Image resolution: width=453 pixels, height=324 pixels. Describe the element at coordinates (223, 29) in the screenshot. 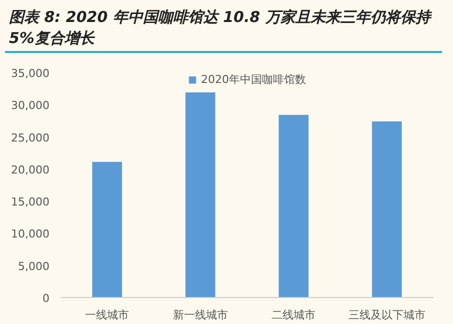

I see `chart-title: 图表 8: 2020 年中国咖啡馆达 10.8 万家且未来三年仍将保持 5%复合增长` at that location.